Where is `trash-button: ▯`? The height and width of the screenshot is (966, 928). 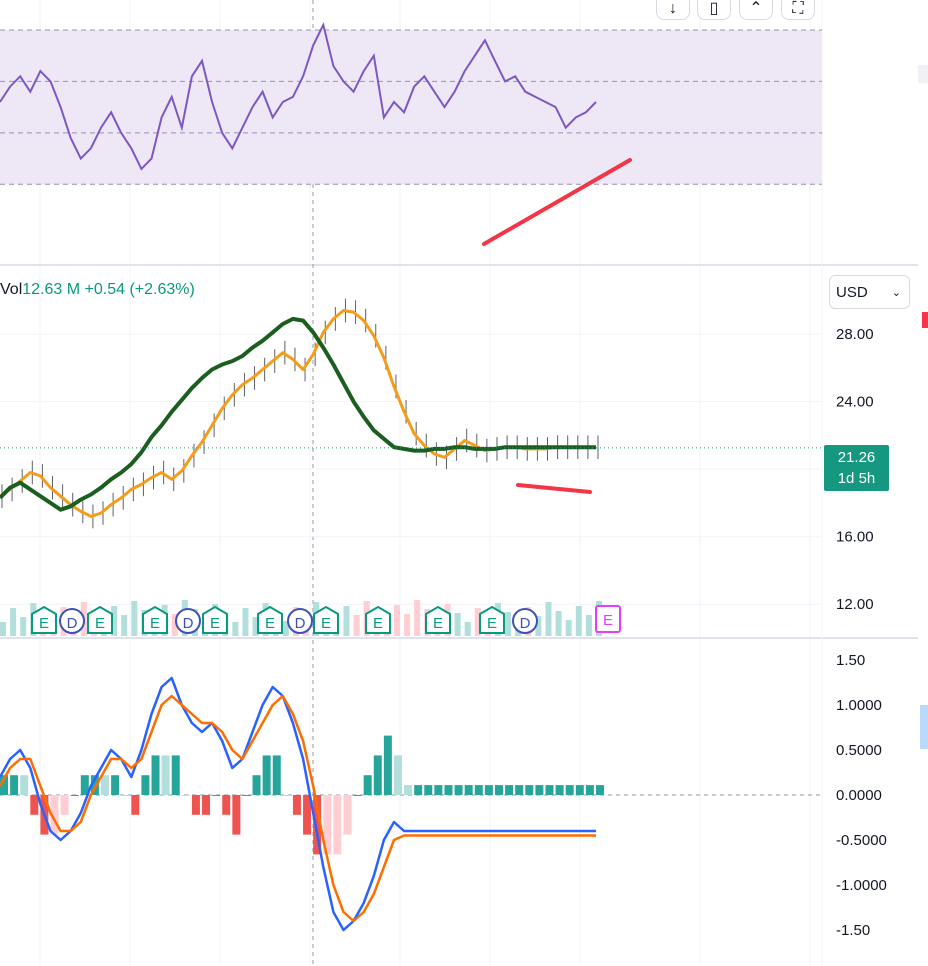
trash-button: ▯ is located at coordinates (714, 10).